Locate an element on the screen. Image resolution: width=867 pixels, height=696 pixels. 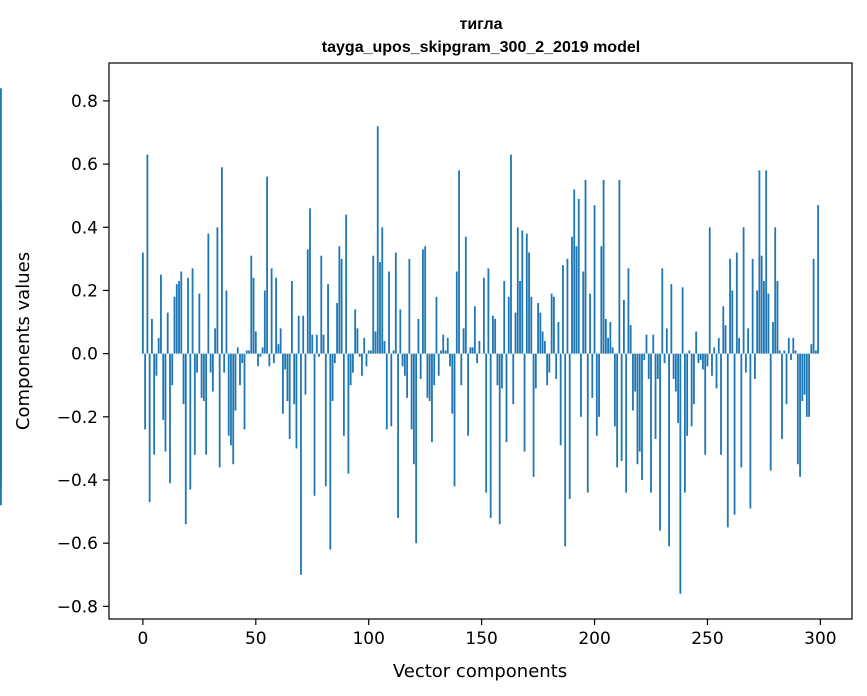
chart-title: тигла is located at coordinates (481, 24).